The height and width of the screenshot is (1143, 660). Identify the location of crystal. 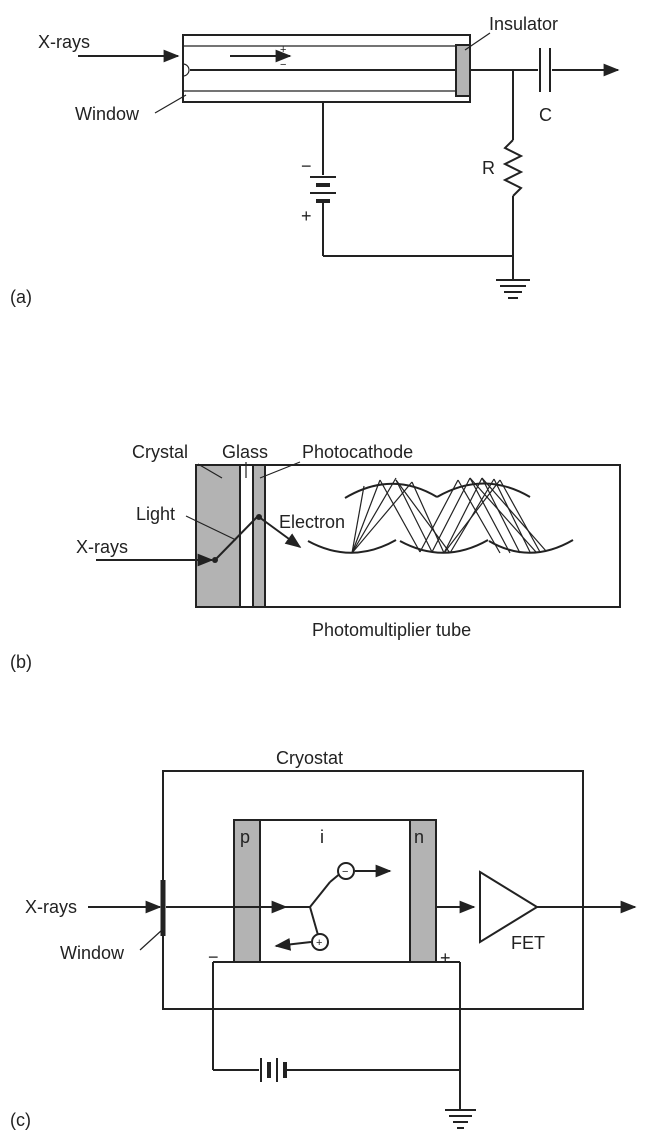
(218, 536).